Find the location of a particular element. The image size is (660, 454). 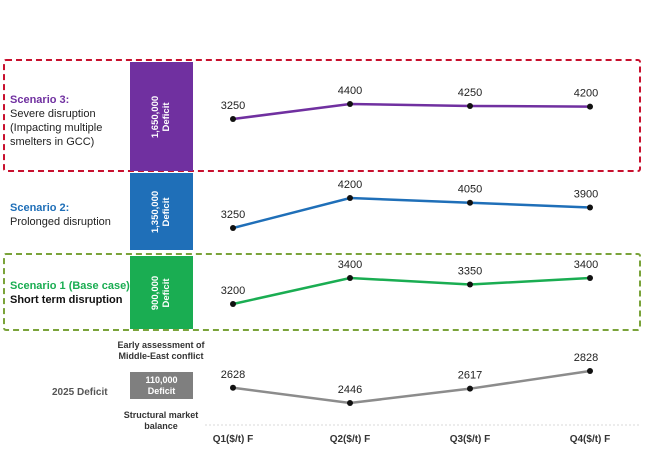

scenario3-line2: (Impacting multiple is located at coordinates (56, 128).